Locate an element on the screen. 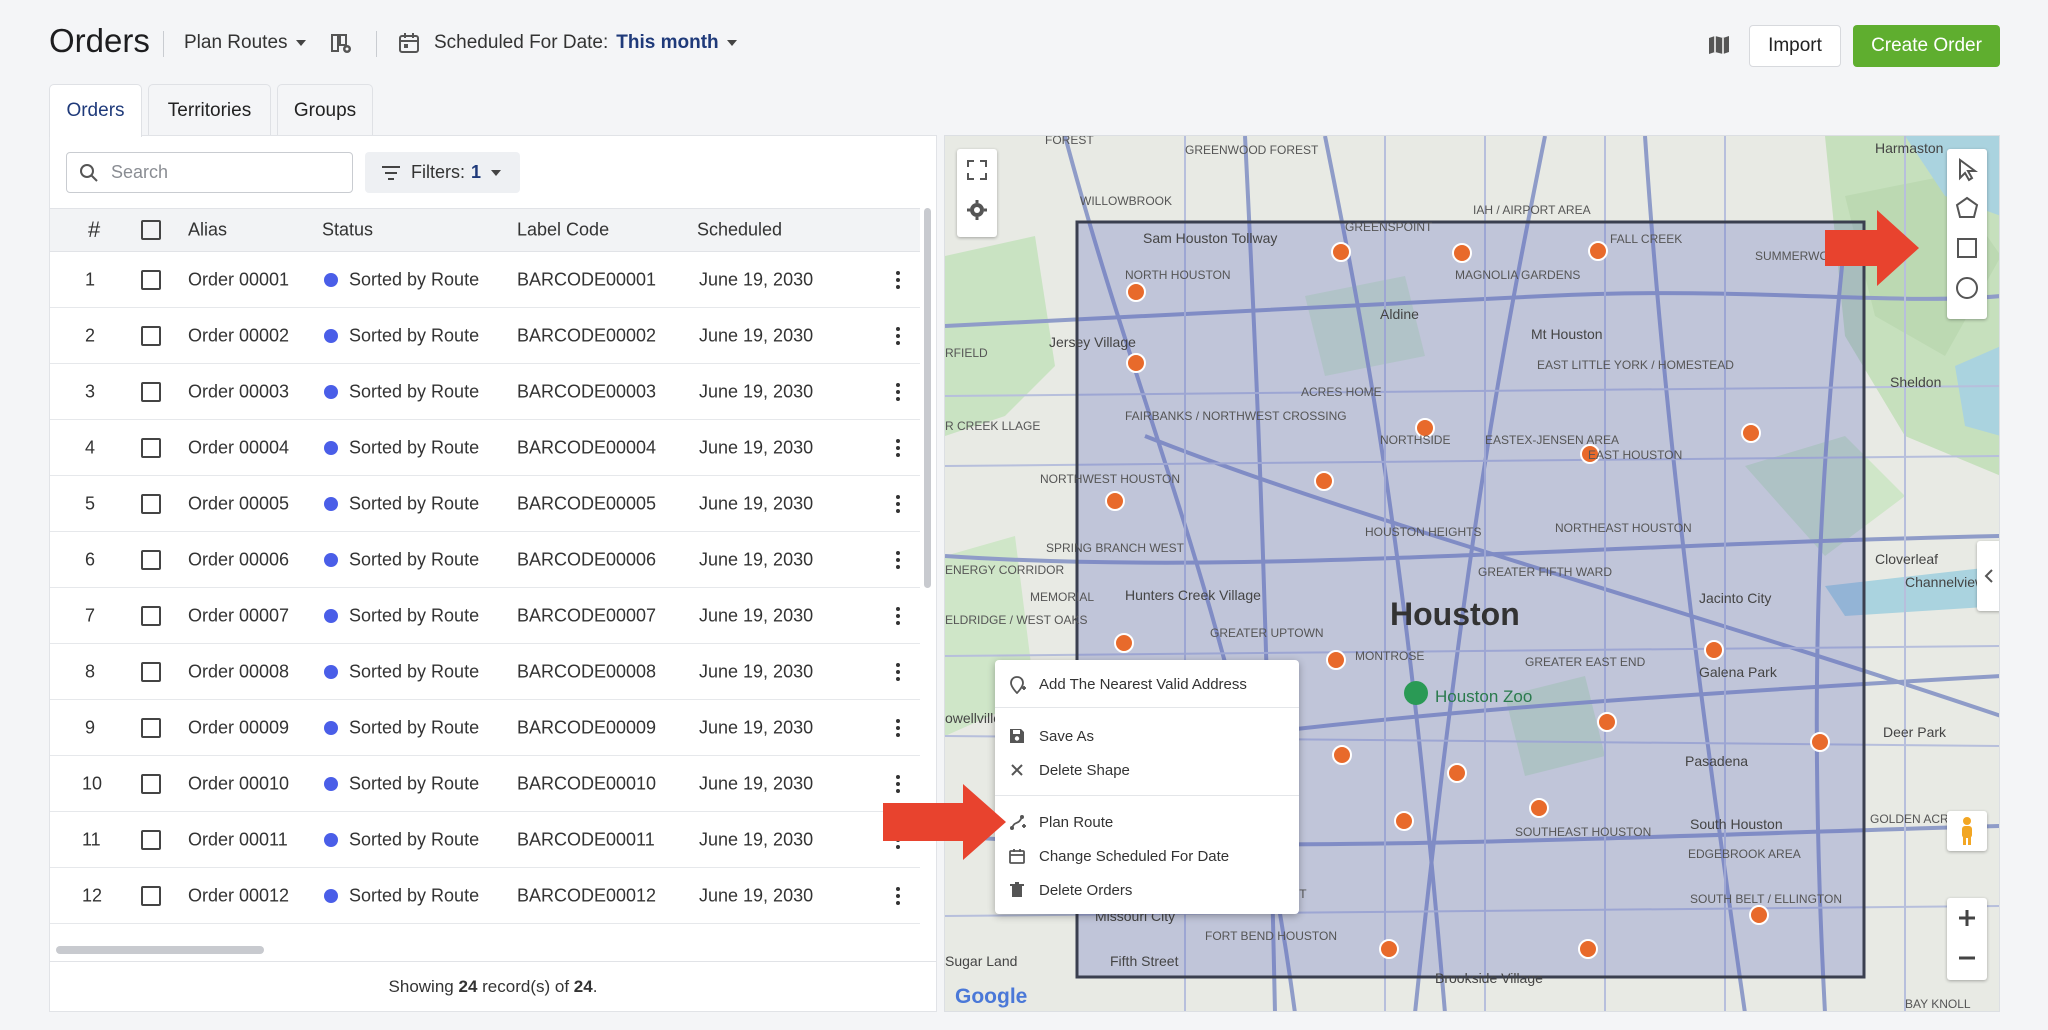 The image size is (2048, 1030). order-alias: Order 00010 is located at coordinates (239, 783).